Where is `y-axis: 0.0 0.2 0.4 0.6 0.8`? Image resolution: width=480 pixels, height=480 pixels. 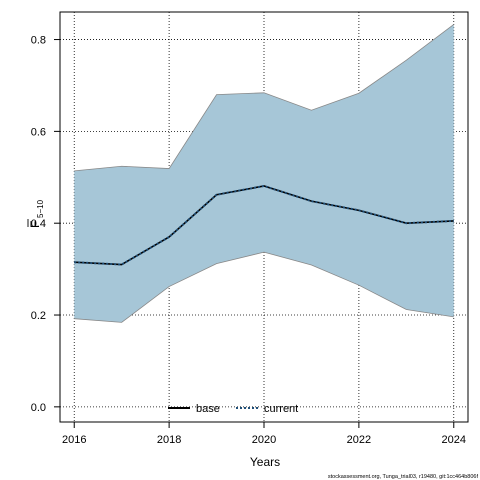
y-axis: 0.0 0.2 0.4 0.6 0.8 is located at coordinates (45, 224).